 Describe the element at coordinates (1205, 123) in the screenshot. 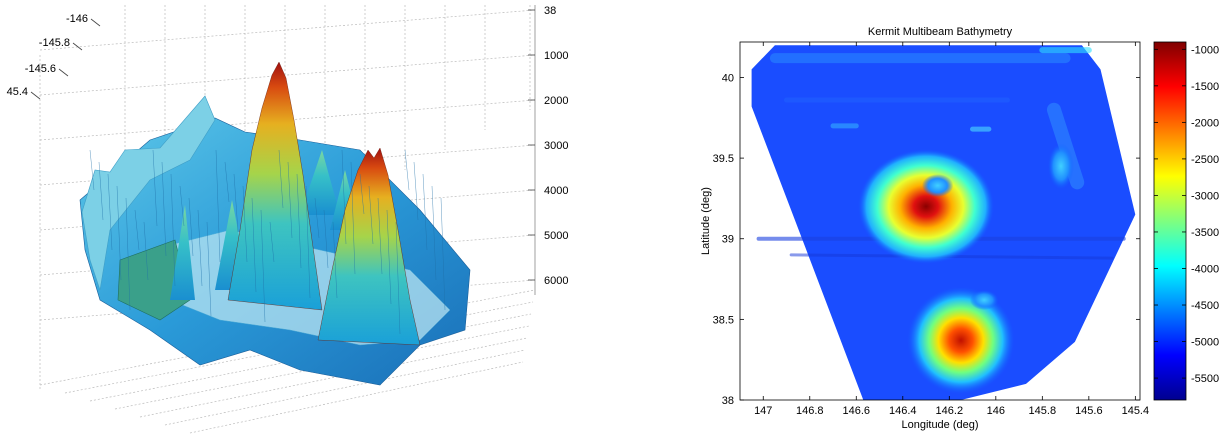

I see `colorbar-tick-label: -2000` at that location.